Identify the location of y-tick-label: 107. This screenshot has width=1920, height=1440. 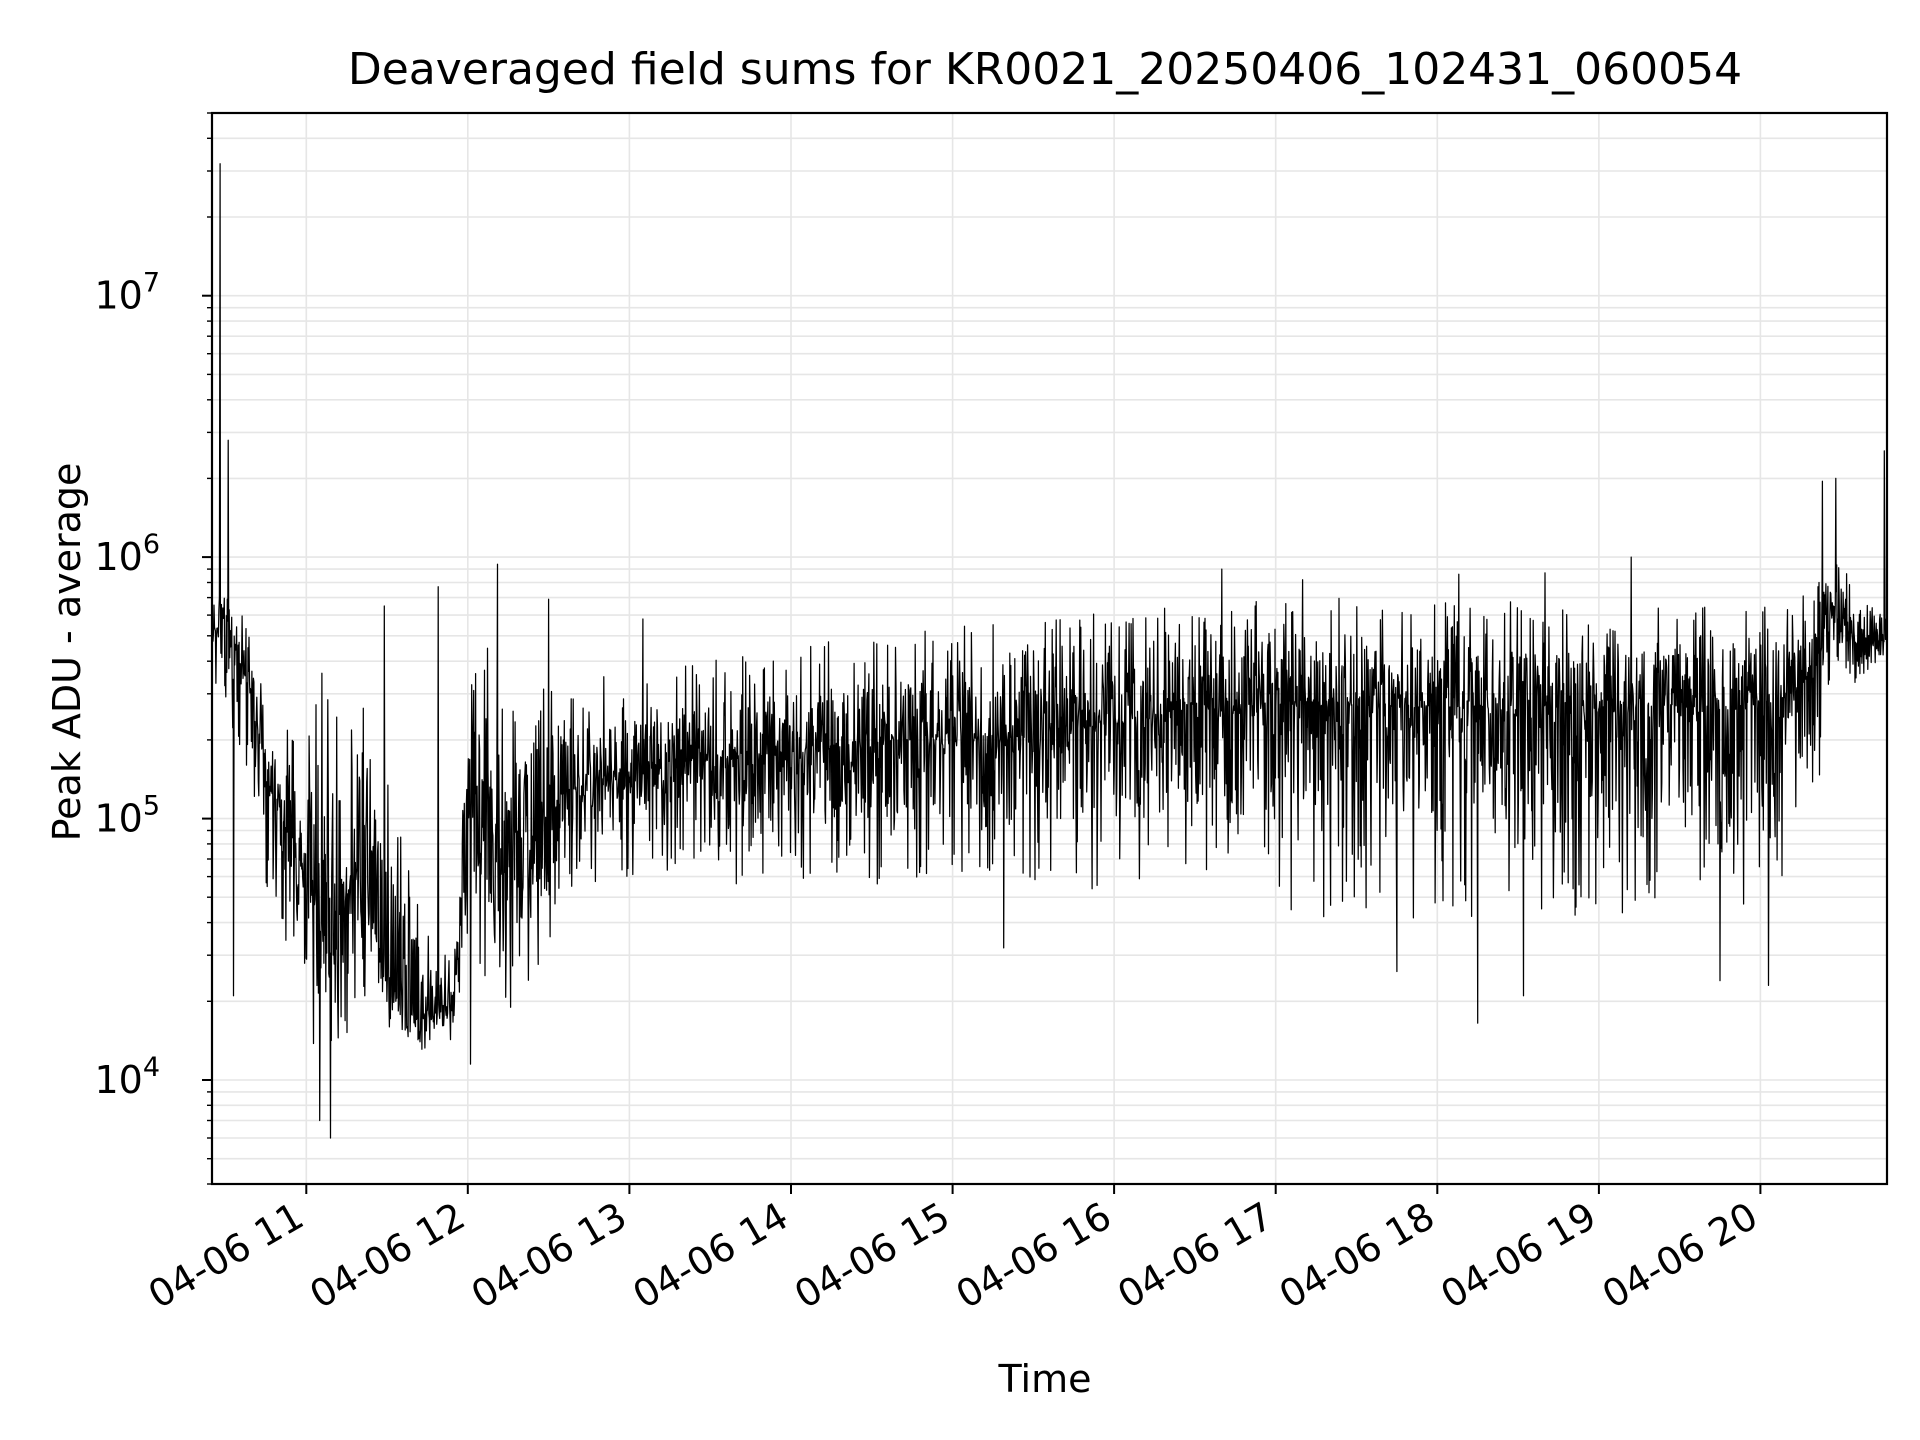
(127, 293).